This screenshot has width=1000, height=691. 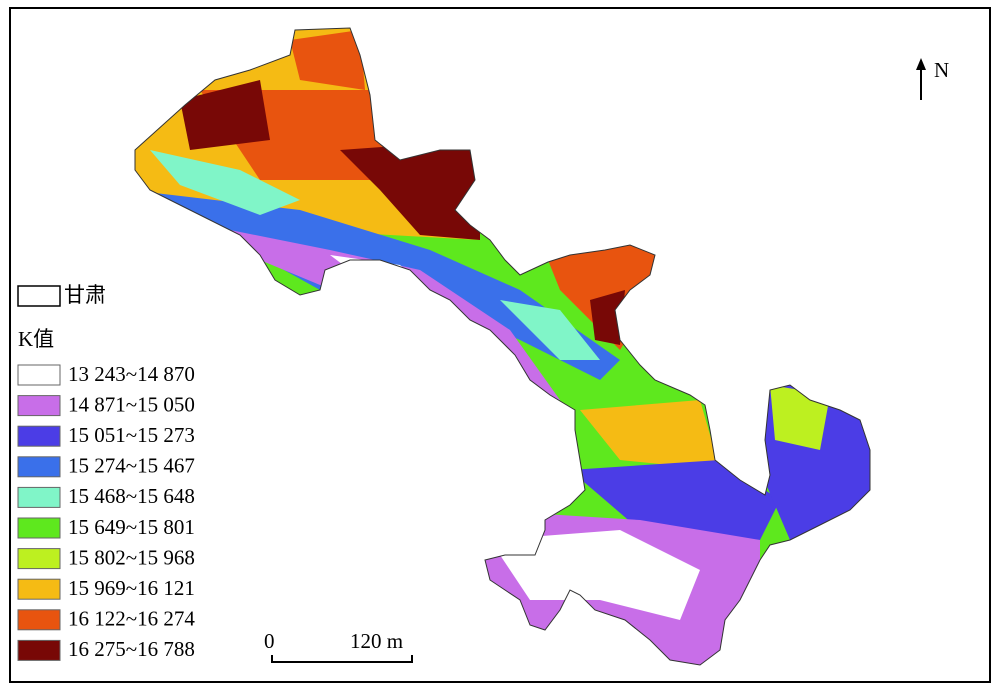 What do you see at coordinates (36, 339) in the screenshot?
I see `legend-title: K值` at bounding box center [36, 339].